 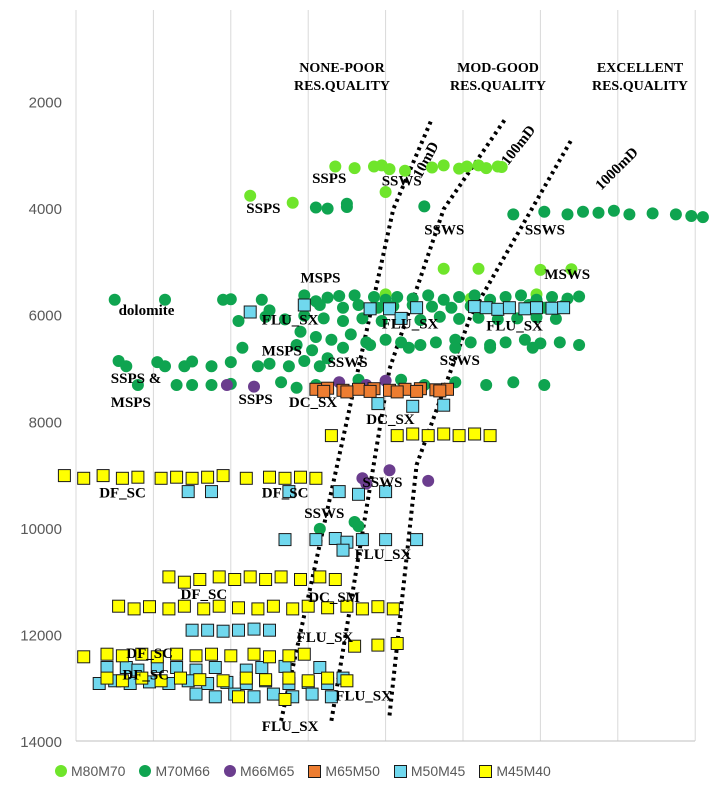 What do you see at coordinates (498, 68) in the screenshot?
I see `zone-label: MOD-GOOD` at bounding box center [498, 68].